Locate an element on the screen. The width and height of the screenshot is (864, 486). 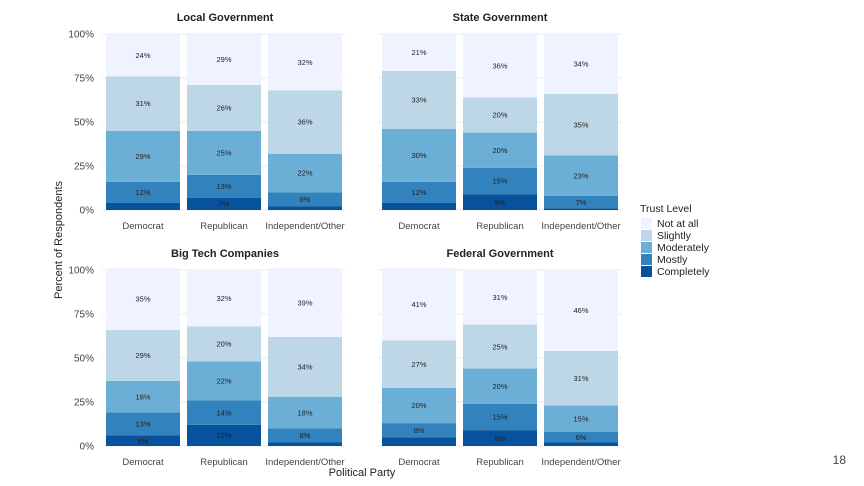
legend-label: Mostly is located at coordinates (672, 260).